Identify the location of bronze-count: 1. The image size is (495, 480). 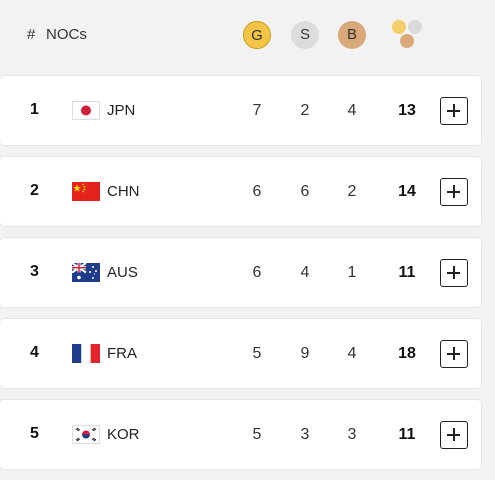
(352, 272).